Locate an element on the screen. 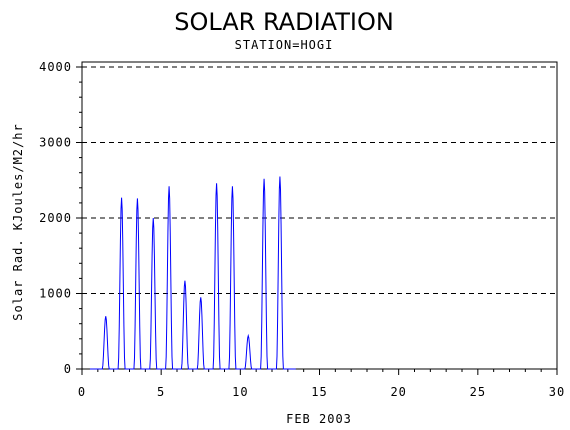 This screenshot has width=570, height=430. x-tick-label: 30 is located at coordinates (557, 392).